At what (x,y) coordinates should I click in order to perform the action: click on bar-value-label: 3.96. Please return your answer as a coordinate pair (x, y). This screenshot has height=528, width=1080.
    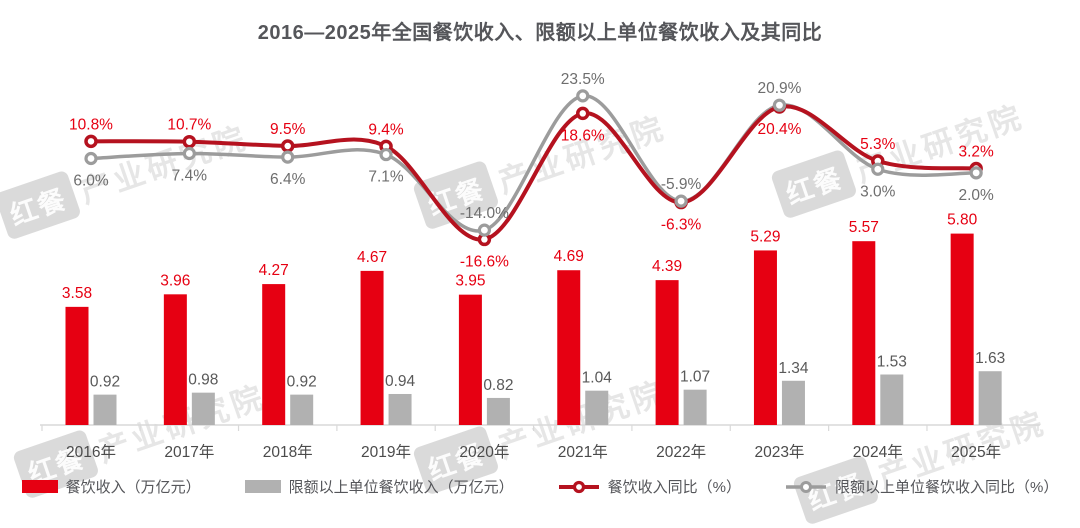
    Looking at the image, I should click on (175, 280).